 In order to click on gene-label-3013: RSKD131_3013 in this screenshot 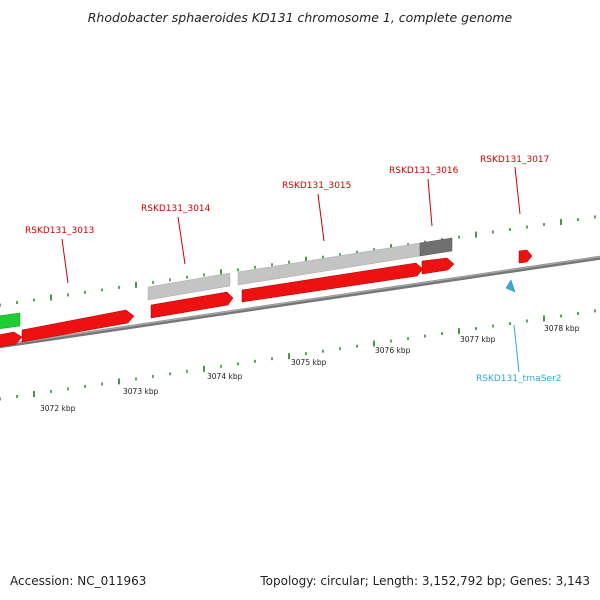, I will do `click(59, 231)`.